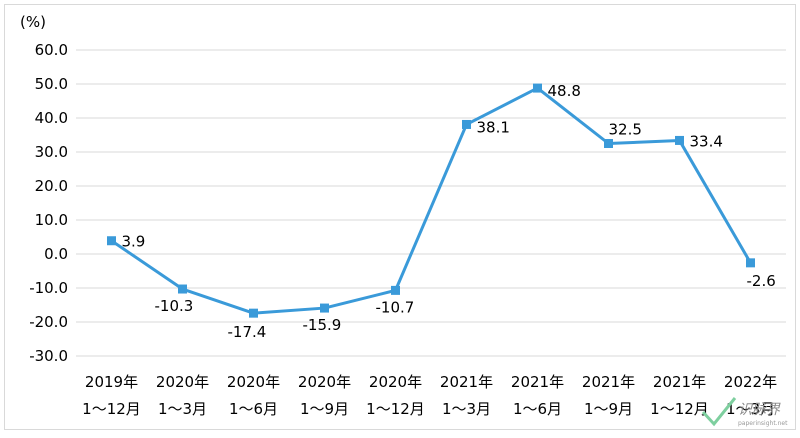  I want to click on data-label: 33.4, so click(706, 141).